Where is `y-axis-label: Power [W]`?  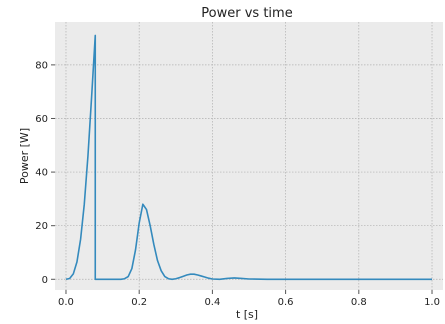 y-axis-label: Power [W] is located at coordinates (24, 156).